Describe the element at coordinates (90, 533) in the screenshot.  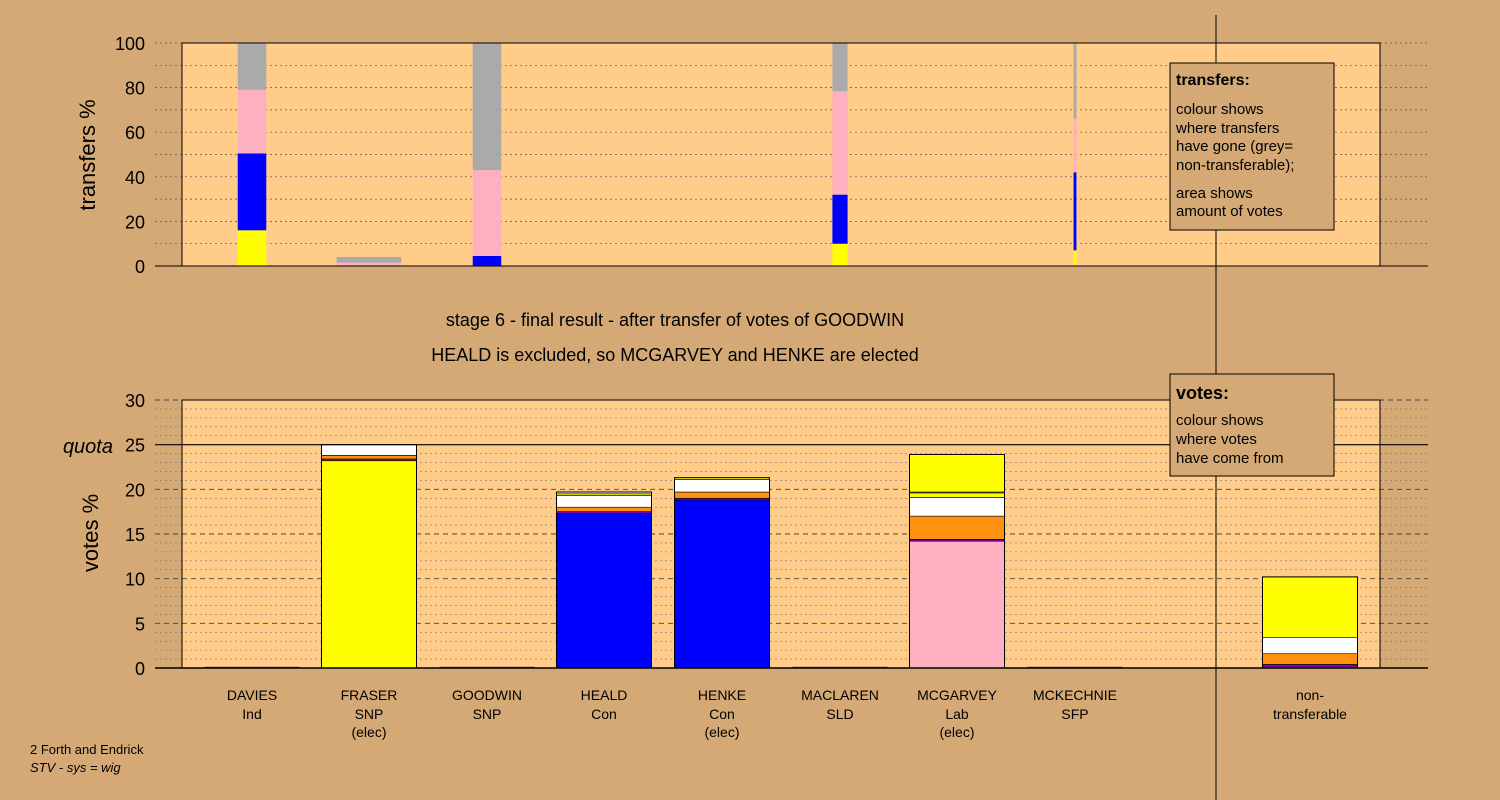
I see `votes-y-axis-label: votes %` at that location.